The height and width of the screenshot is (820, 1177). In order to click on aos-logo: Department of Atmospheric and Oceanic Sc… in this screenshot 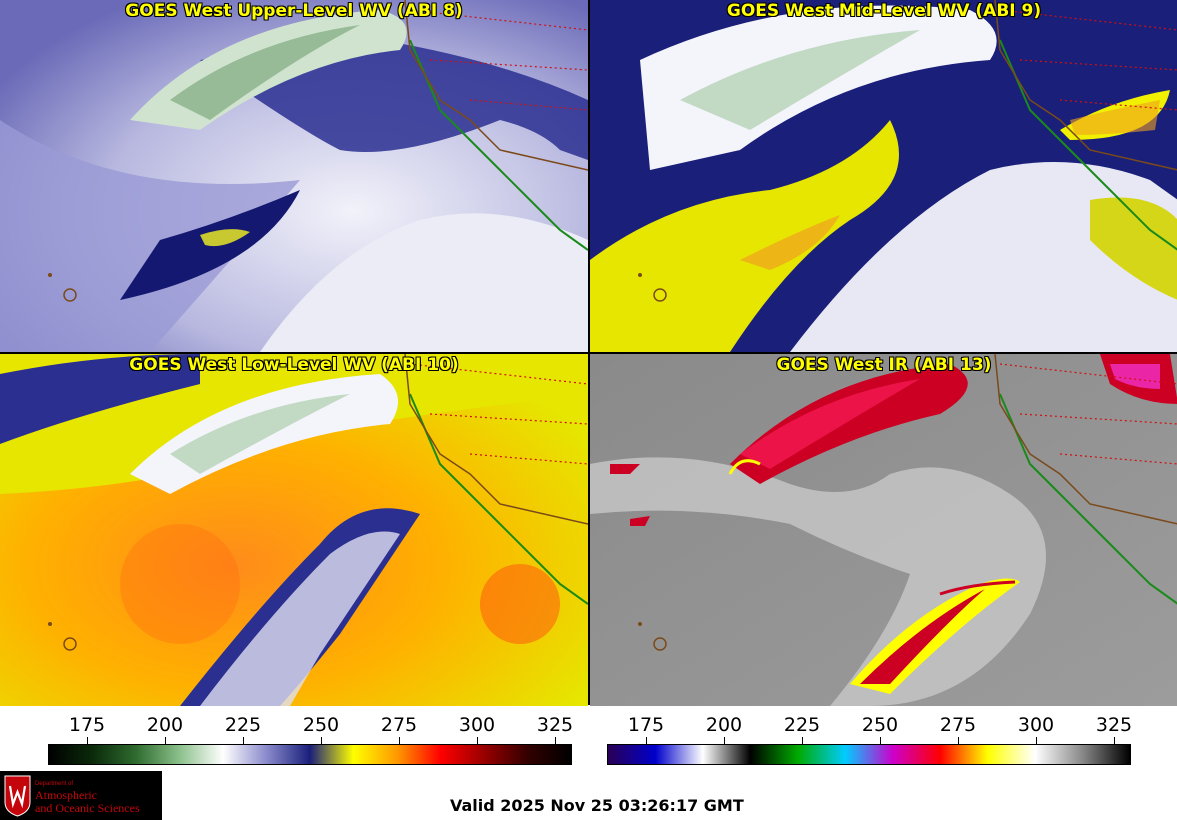, I will do `click(81, 795)`.